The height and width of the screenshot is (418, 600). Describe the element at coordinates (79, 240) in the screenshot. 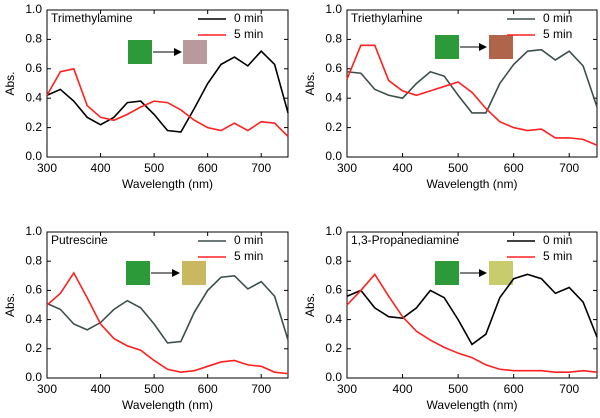

I see `panel-title: Putrescine` at that location.